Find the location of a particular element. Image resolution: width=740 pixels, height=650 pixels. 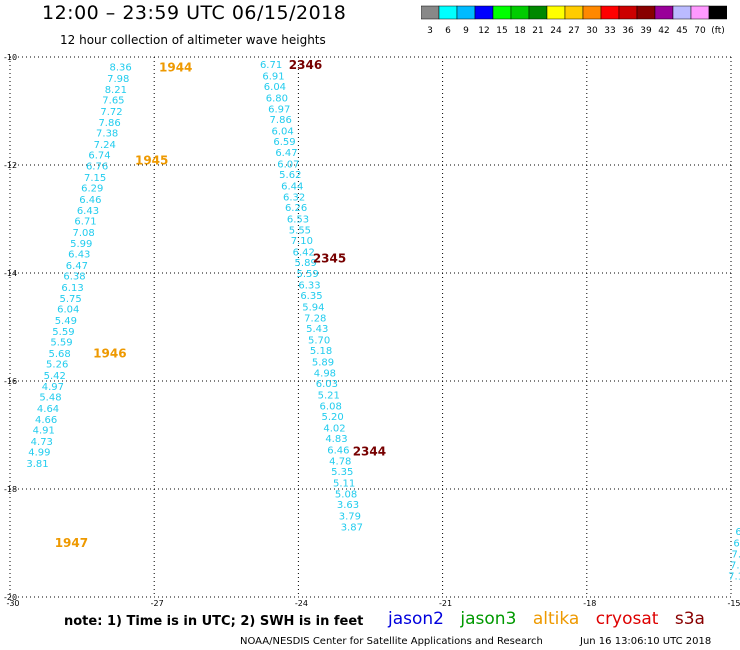

scale-label: 6 is located at coordinates (448, 31).